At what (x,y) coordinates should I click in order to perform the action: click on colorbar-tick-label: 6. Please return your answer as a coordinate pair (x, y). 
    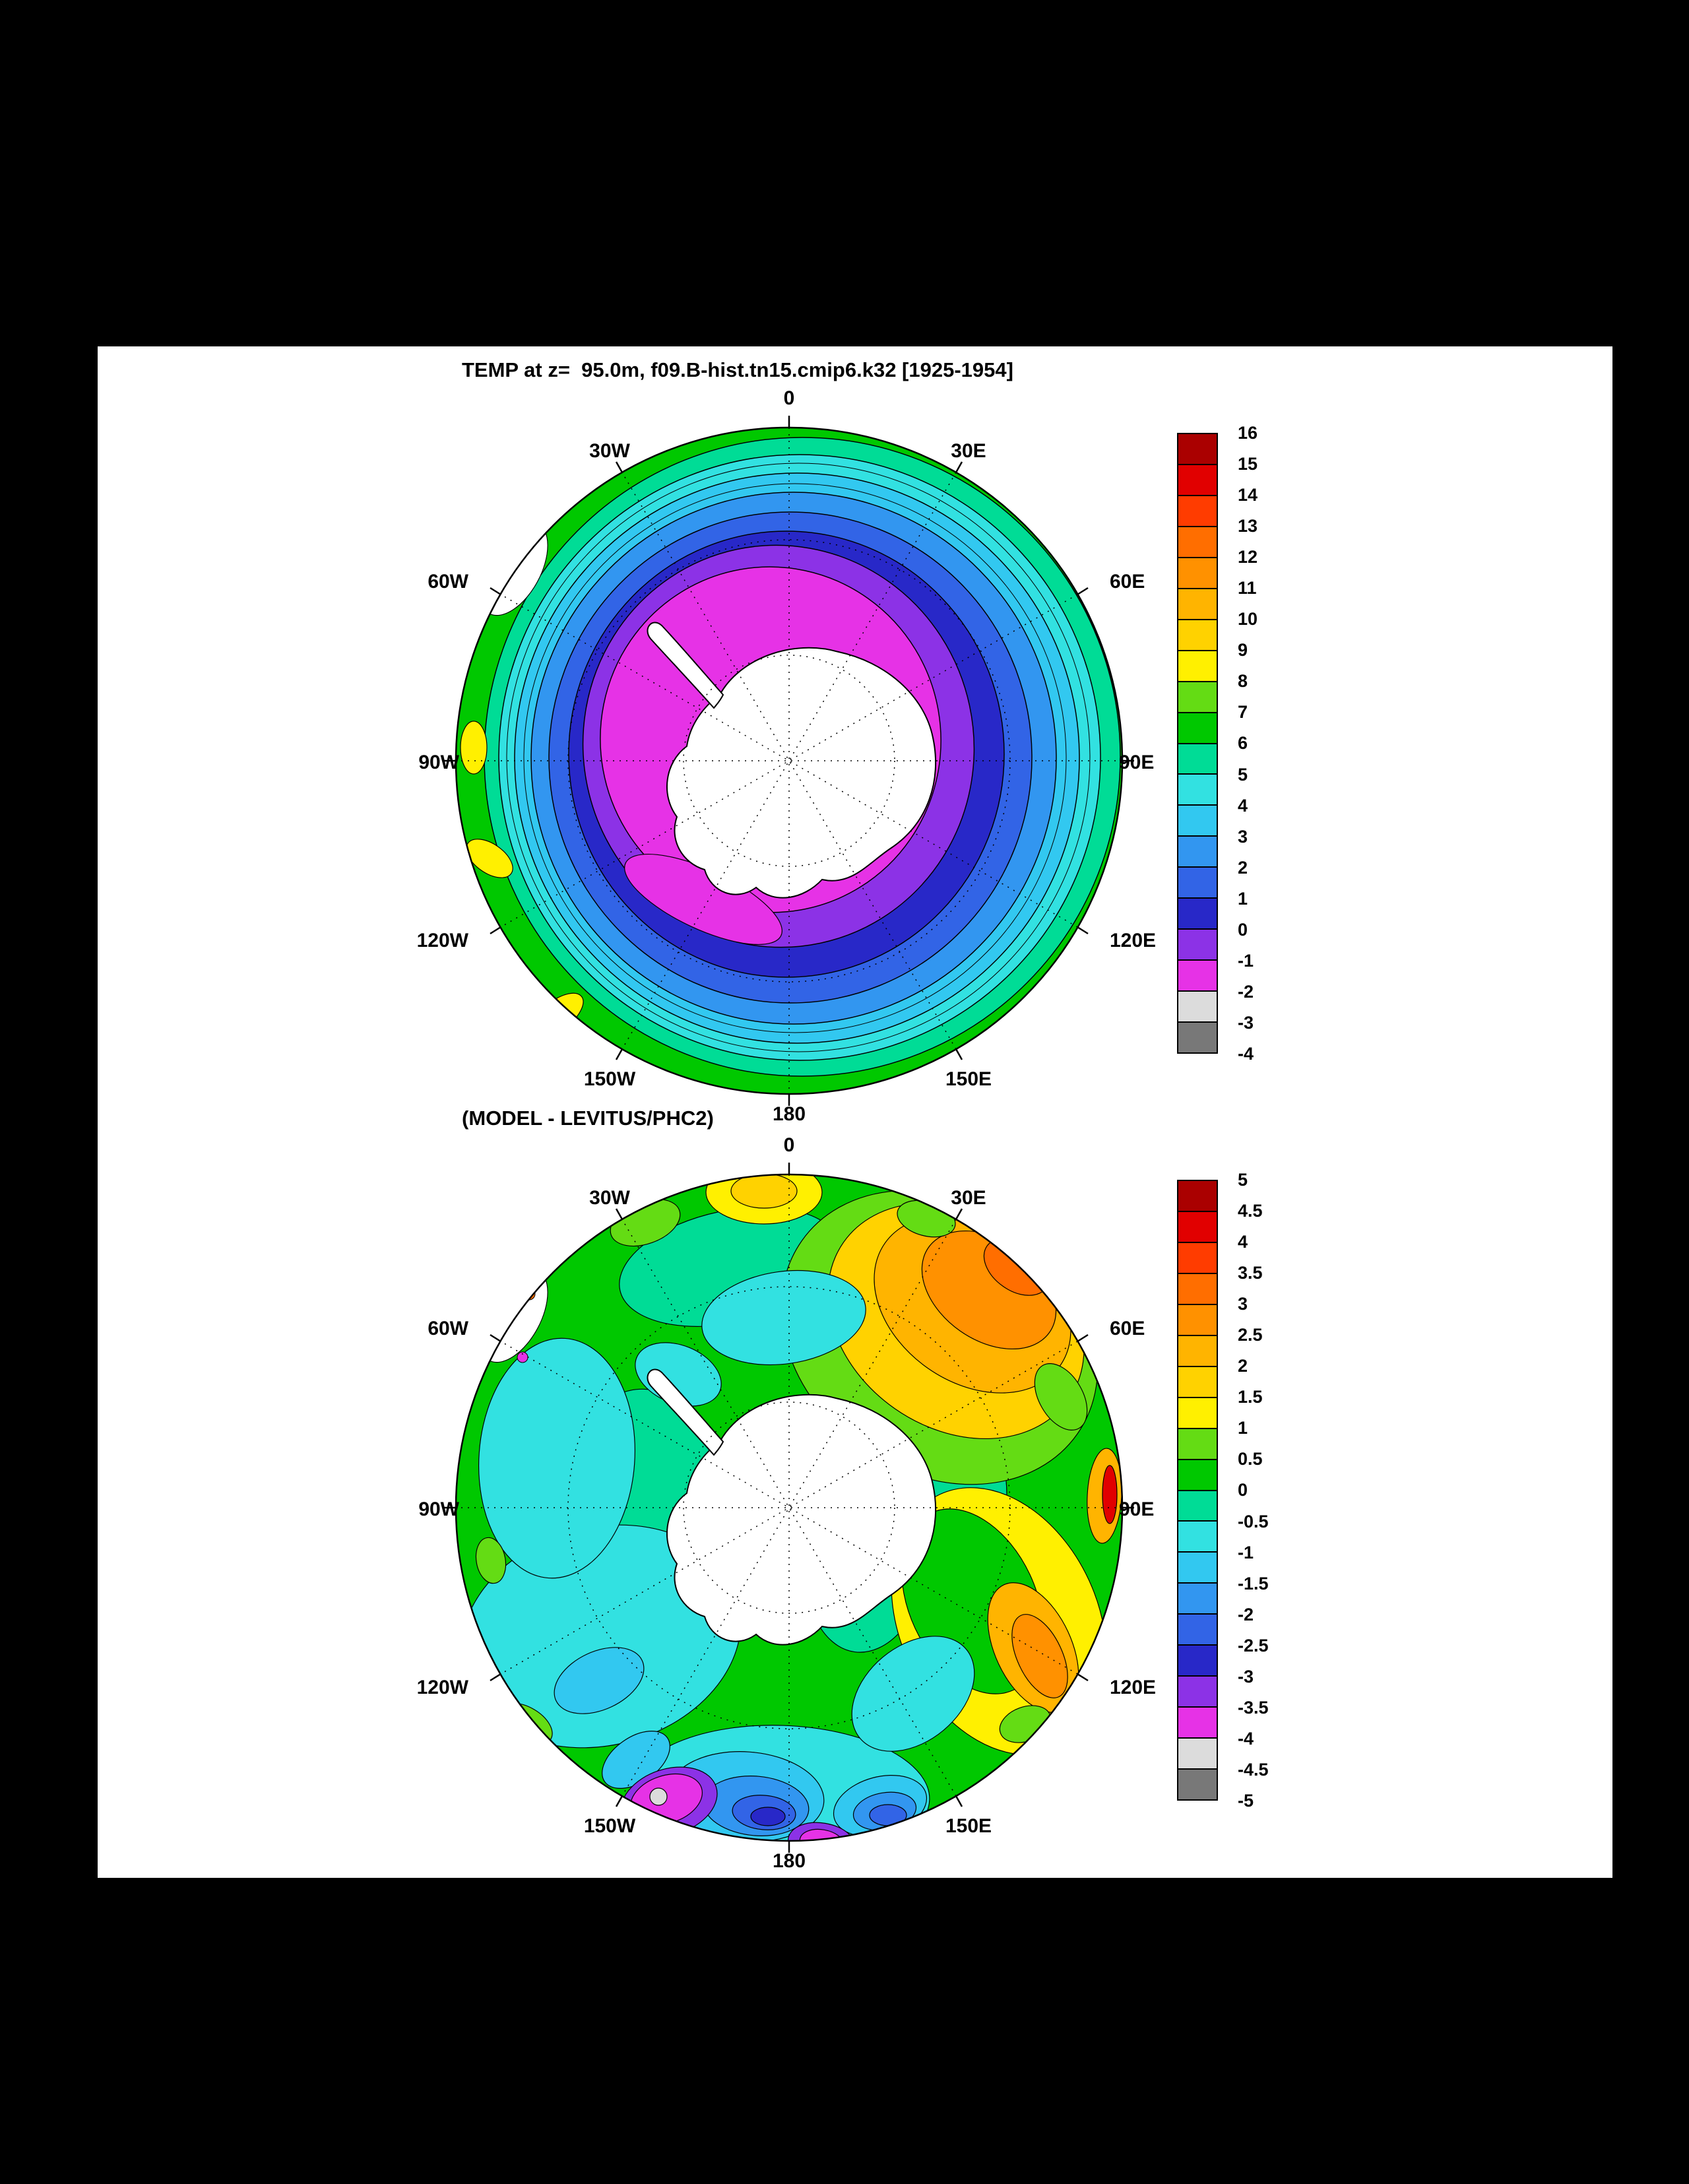
    Looking at the image, I should click on (1243, 743).